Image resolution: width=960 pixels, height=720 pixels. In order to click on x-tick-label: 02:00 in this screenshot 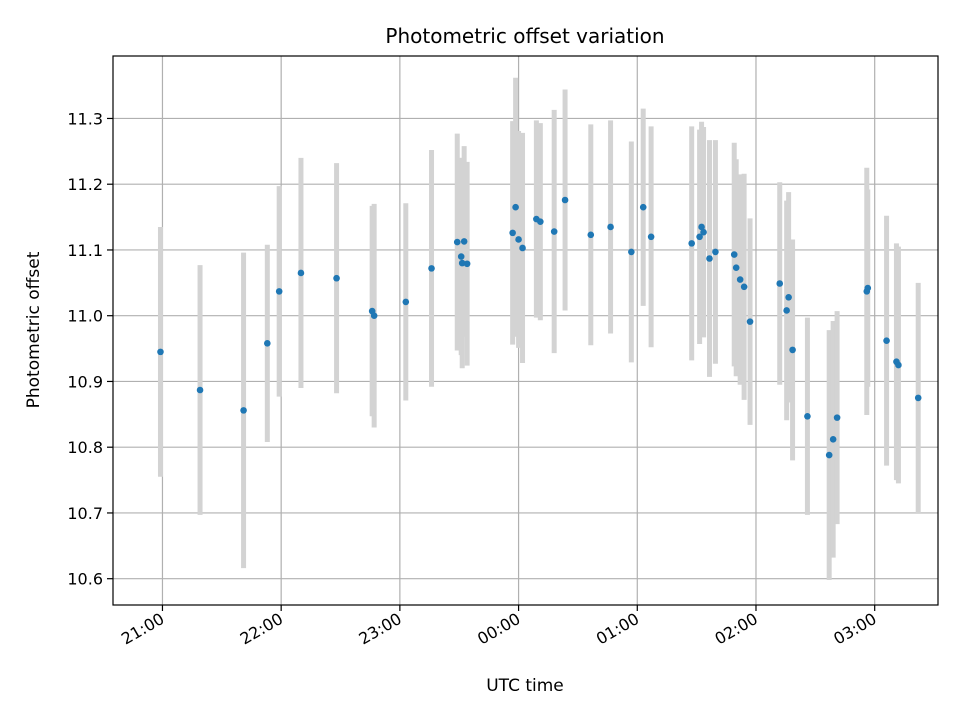, I will do `click(736, 629)`.